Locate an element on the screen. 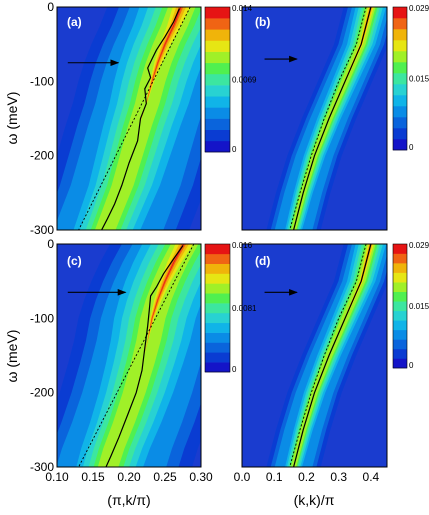 This screenshot has width=429, height=515. x-tick-label: 0.20 is located at coordinates (129, 477).